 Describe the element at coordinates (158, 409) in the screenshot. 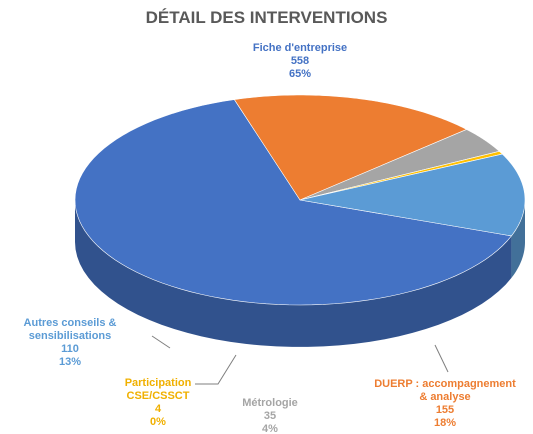

I see `label-value: 4` at that location.